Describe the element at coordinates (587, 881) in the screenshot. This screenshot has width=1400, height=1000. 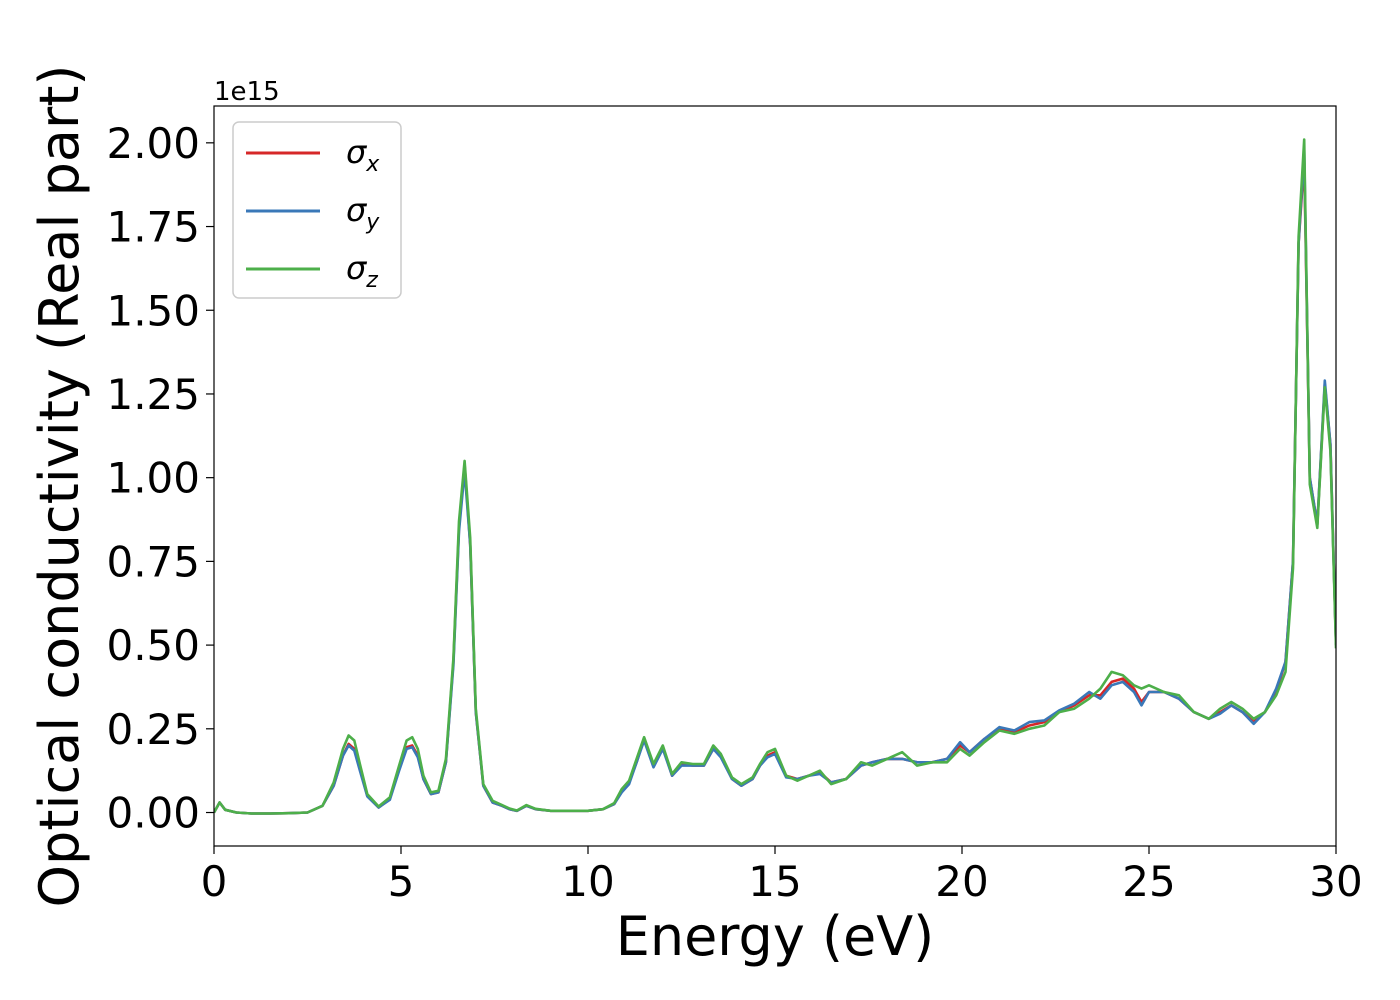
I see `x-tick-label: 10` at that location.